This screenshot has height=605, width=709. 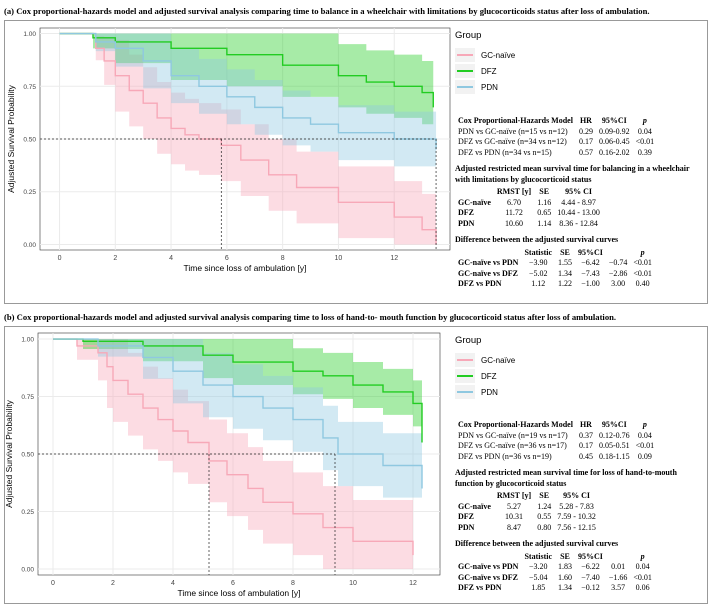 What do you see at coordinates (485, 71) in the screenshot?
I see `legend-item: DFZ` at bounding box center [485, 71].